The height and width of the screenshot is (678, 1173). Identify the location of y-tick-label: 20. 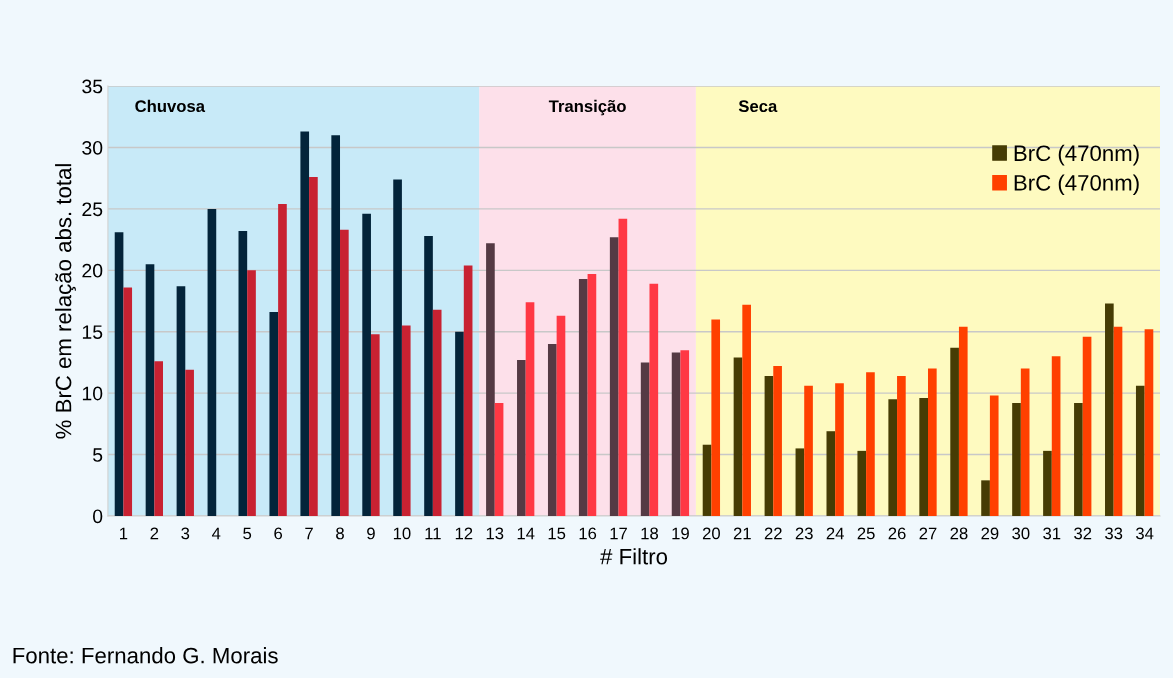
(92, 270).